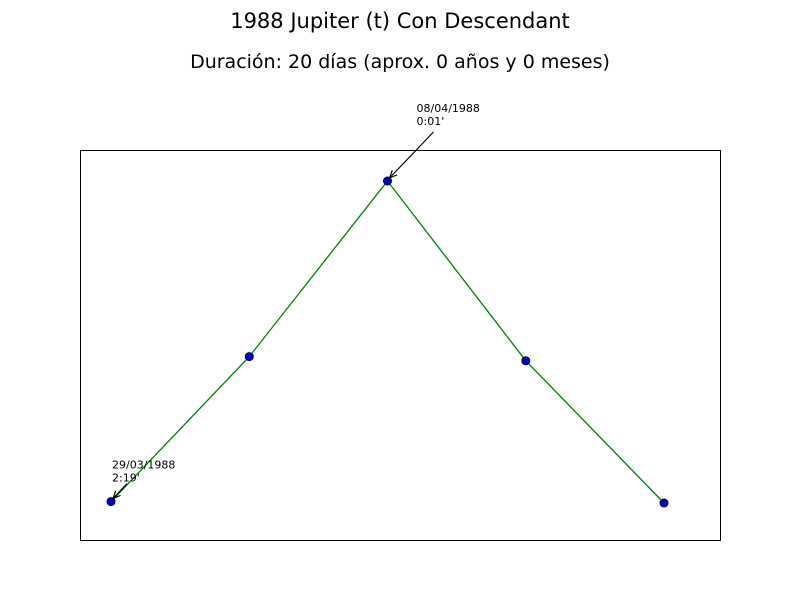 The width and height of the screenshot is (800, 600). What do you see at coordinates (126, 478) in the screenshot?
I see `annotation-orb: 2:19'` at bounding box center [126, 478].